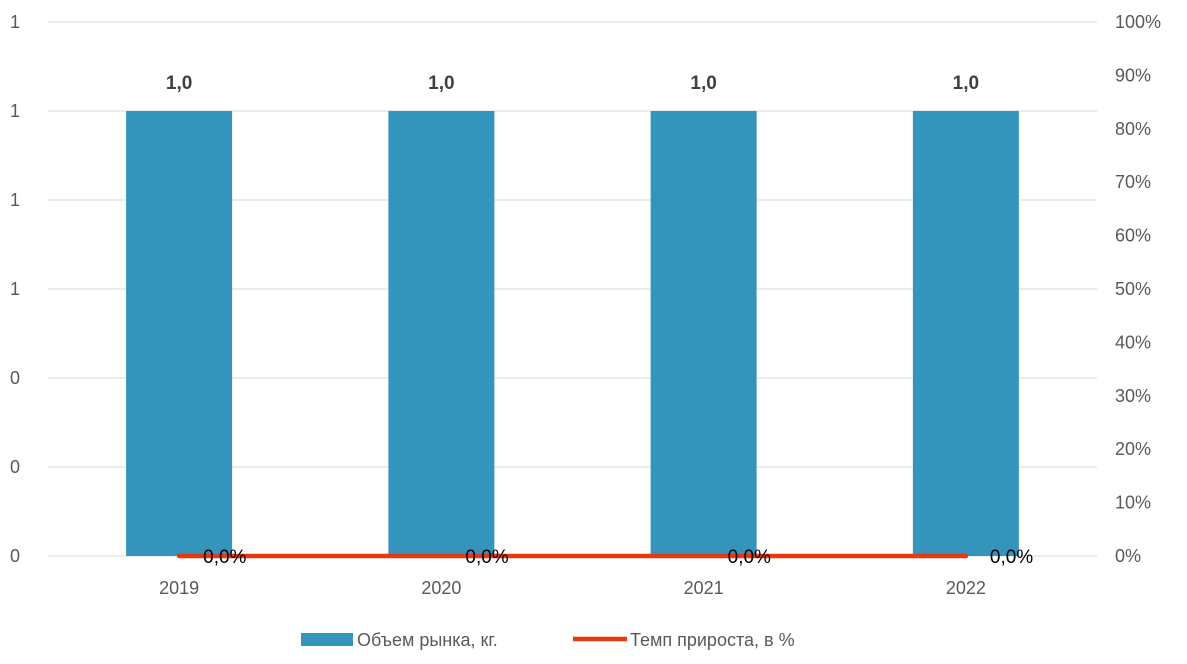  What do you see at coordinates (572, 556) in the screenshot?
I see `line-series` at bounding box center [572, 556].